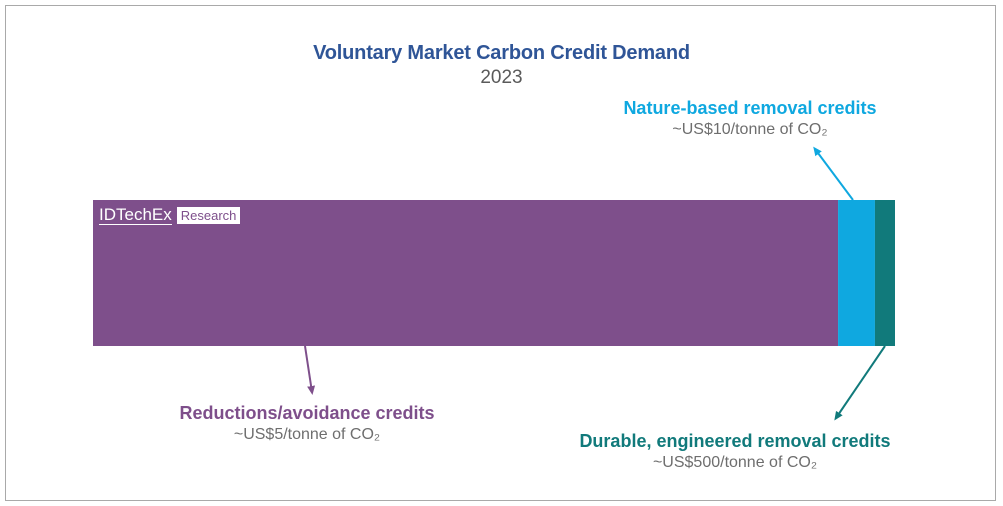 The height and width of the screenshot is (506, 1003). What do you see at coordinates (750, 129) in the screenshot?
I see `label-nature-price: ~US$10/tonne of CO₂` at bounding box center [750, 129].